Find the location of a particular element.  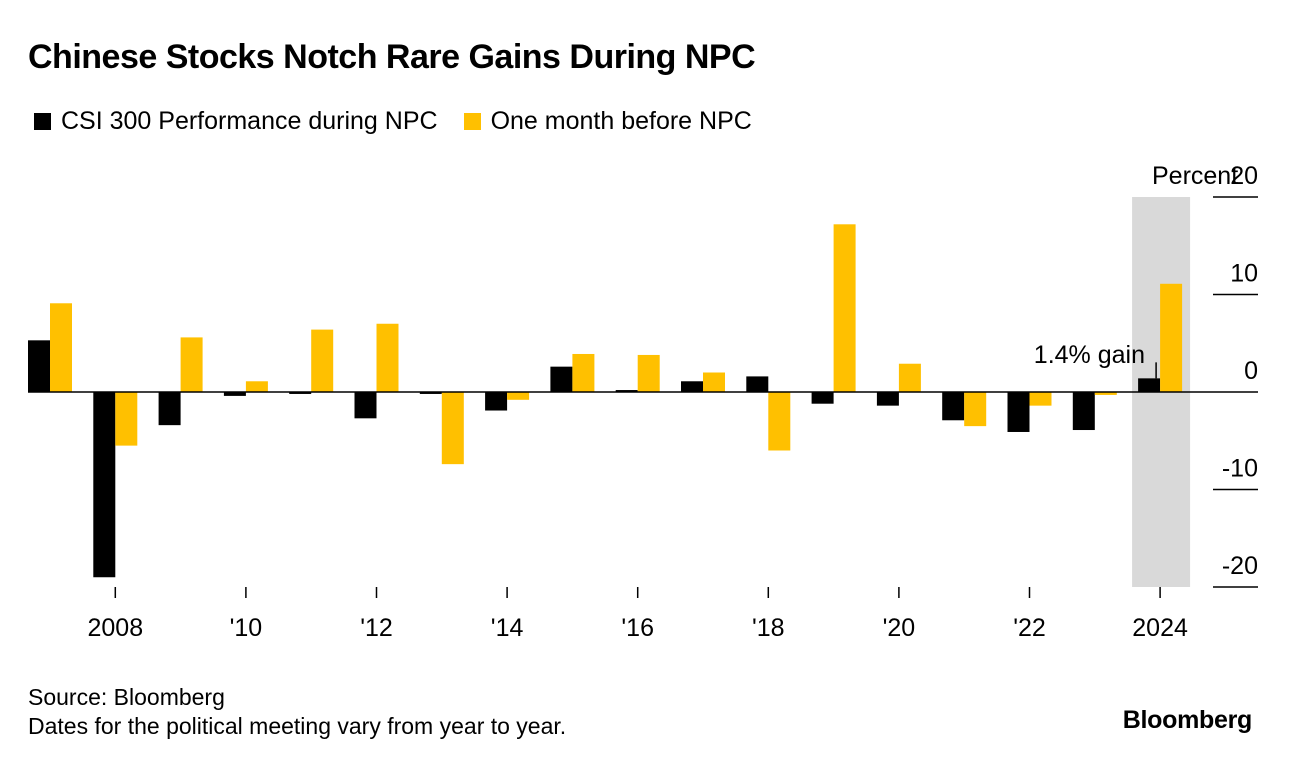

bar-before-2021 is located at coordinates (975, 409).